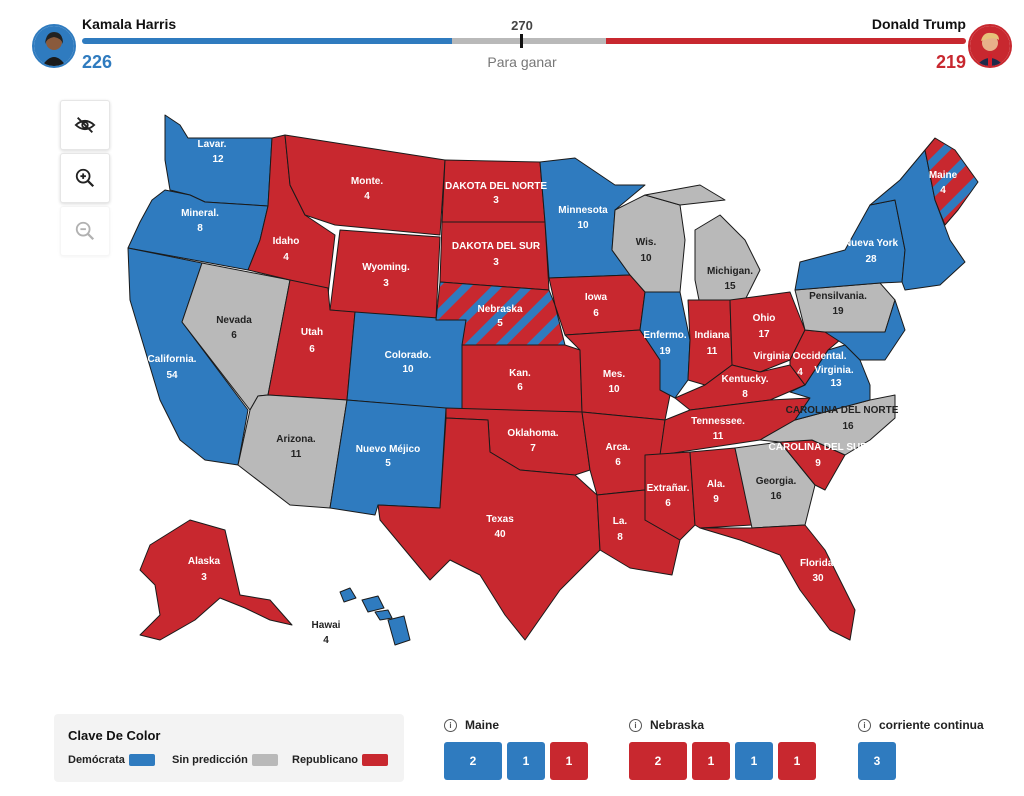 The height and width of the screenshot is (796, 1024). I want to click on label-ga-votes: 16, so click(776, 496).